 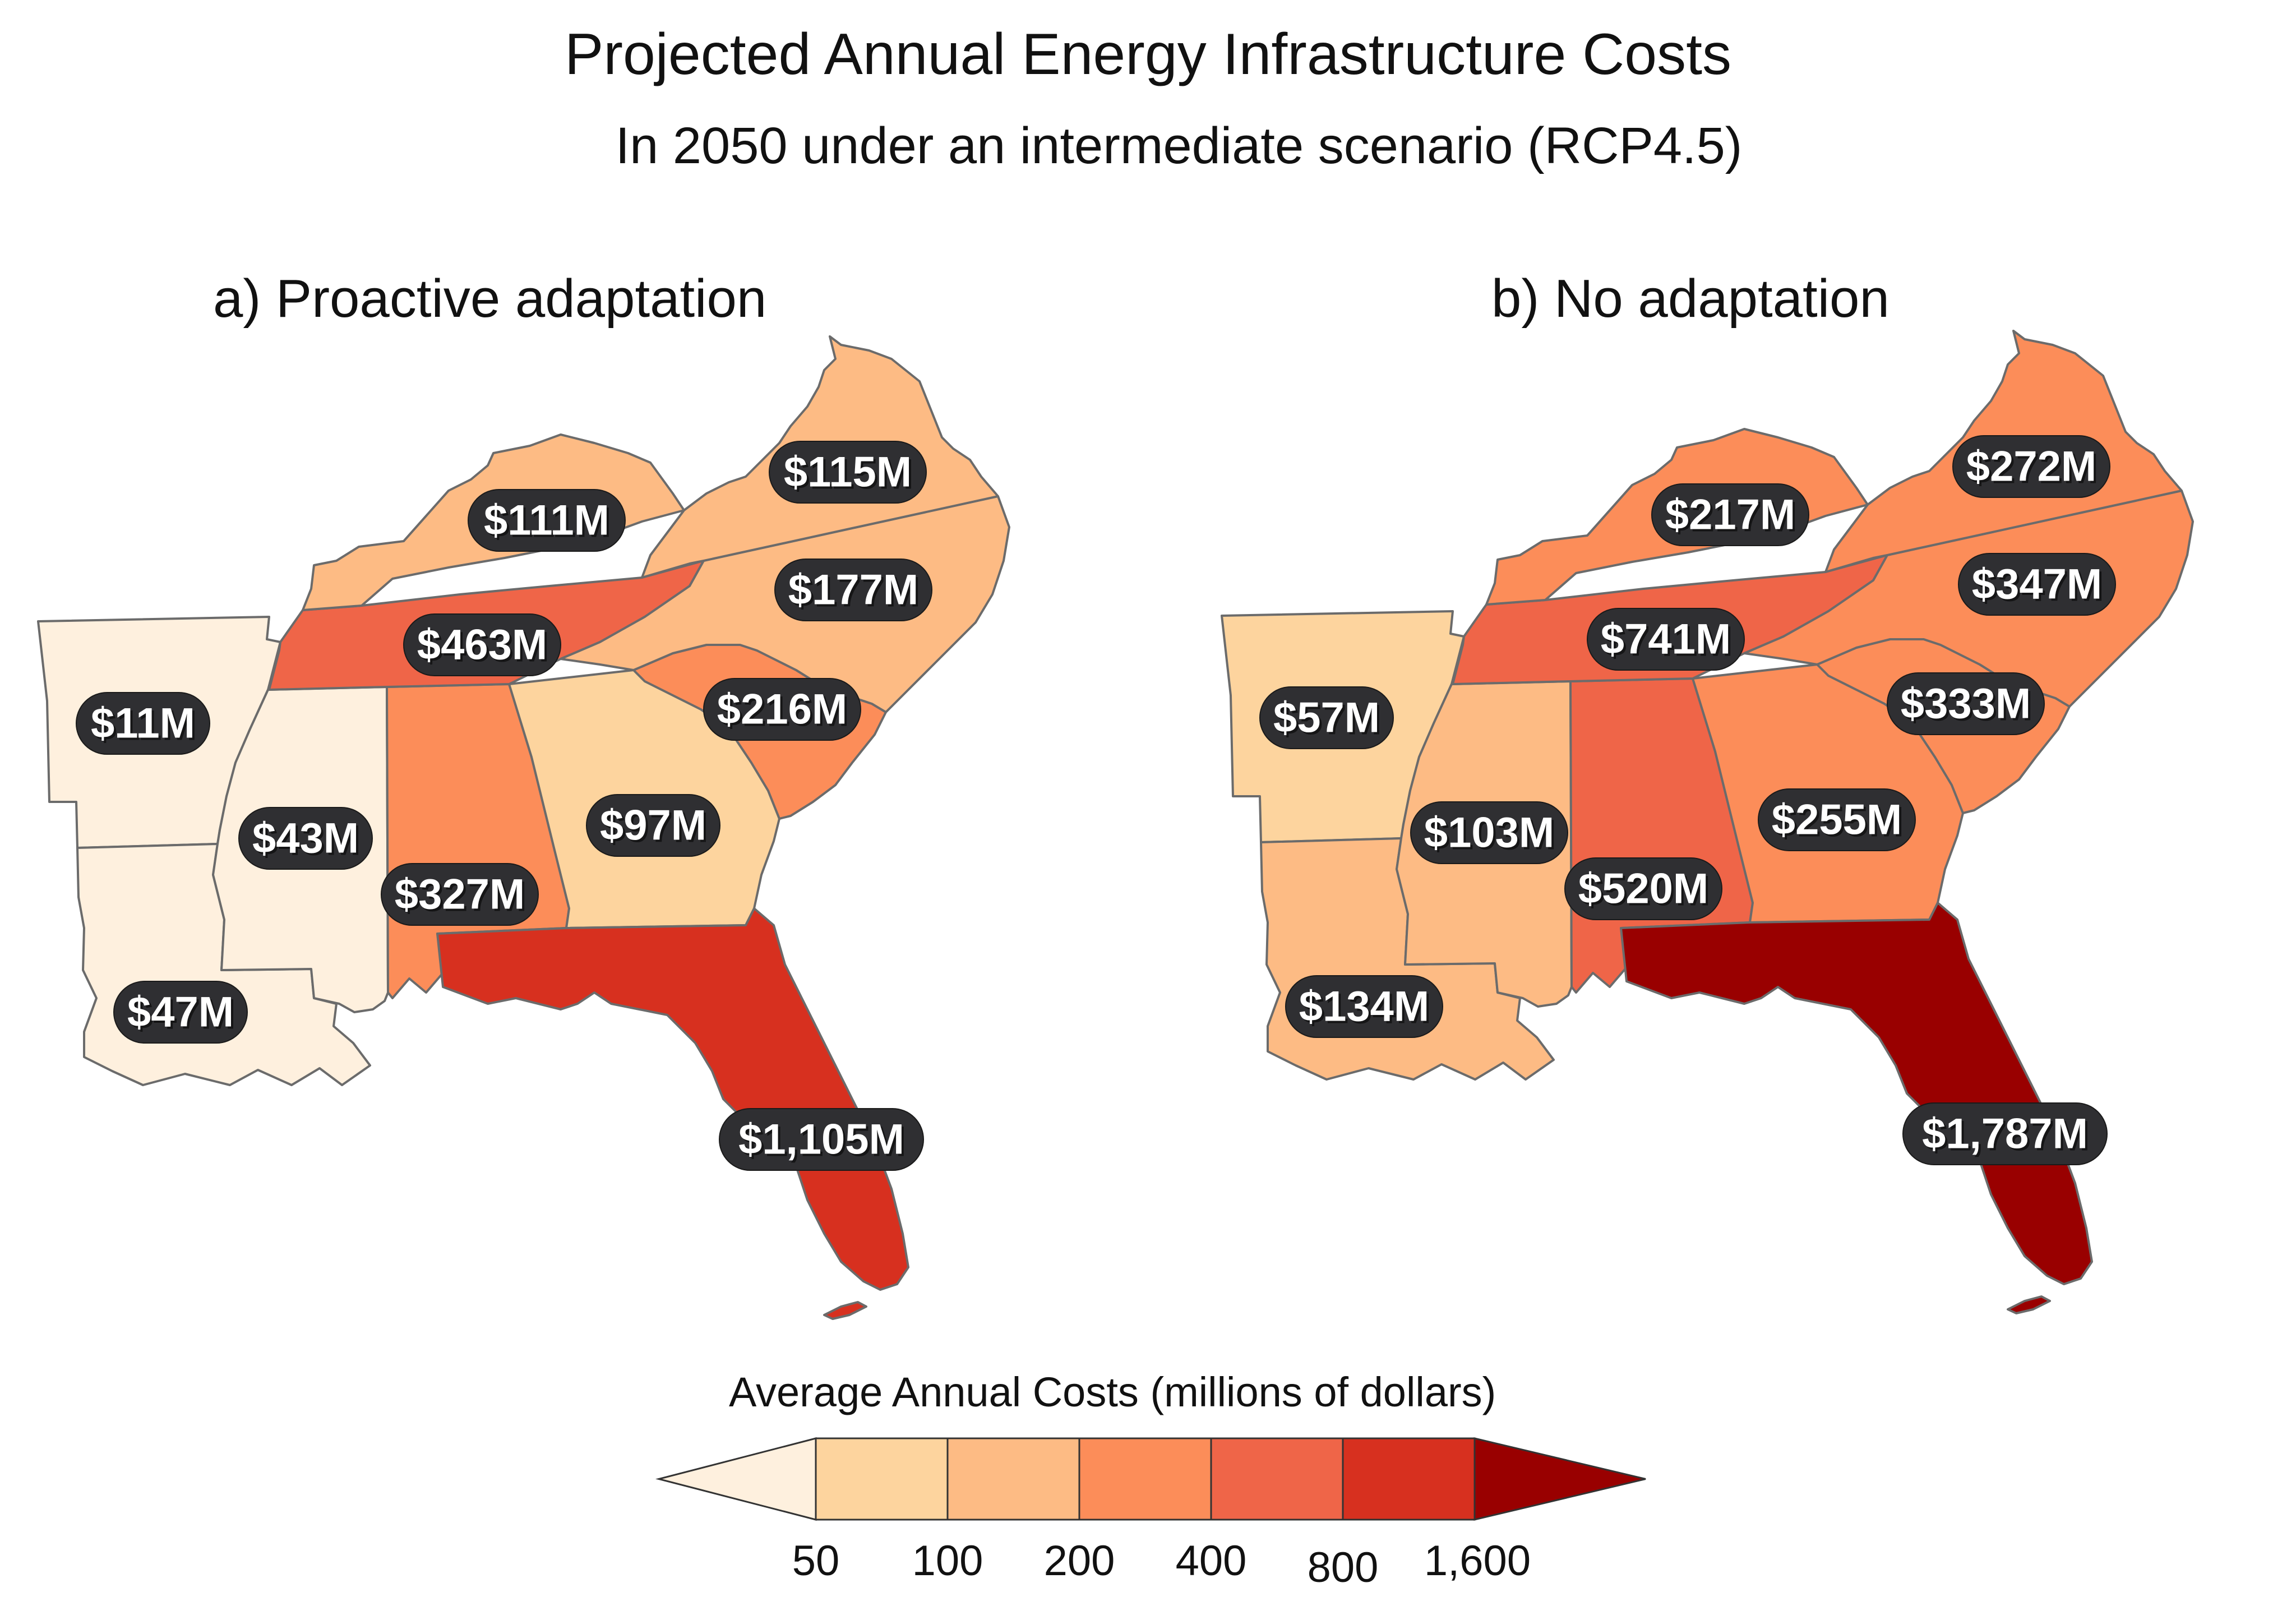 I want to click on cost-label-text: $11M, so click(x=143, y=723).